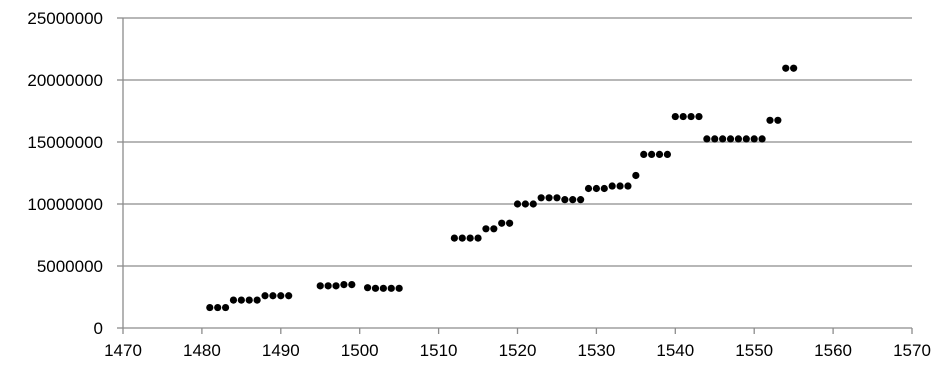  Describe the element at coordinates (360, 350) in the screenshot. I see `x-tick-label: 1500` at that location.